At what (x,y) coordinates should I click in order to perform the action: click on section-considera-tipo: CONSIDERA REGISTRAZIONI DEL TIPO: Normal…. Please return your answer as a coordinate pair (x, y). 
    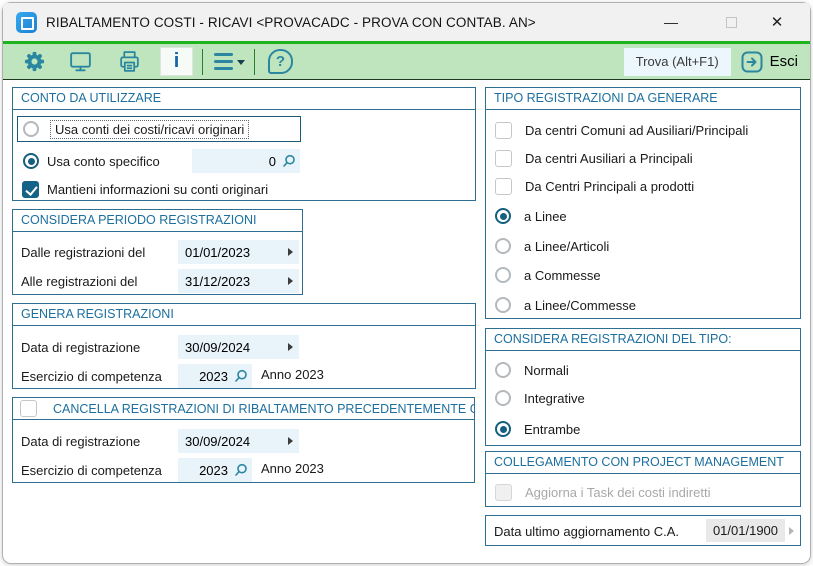
    Looking at the image, I should click on (643, 387).